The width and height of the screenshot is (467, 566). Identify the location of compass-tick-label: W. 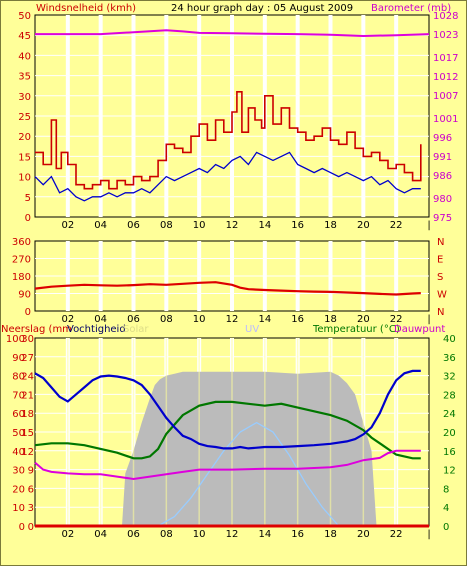
(442, 295).